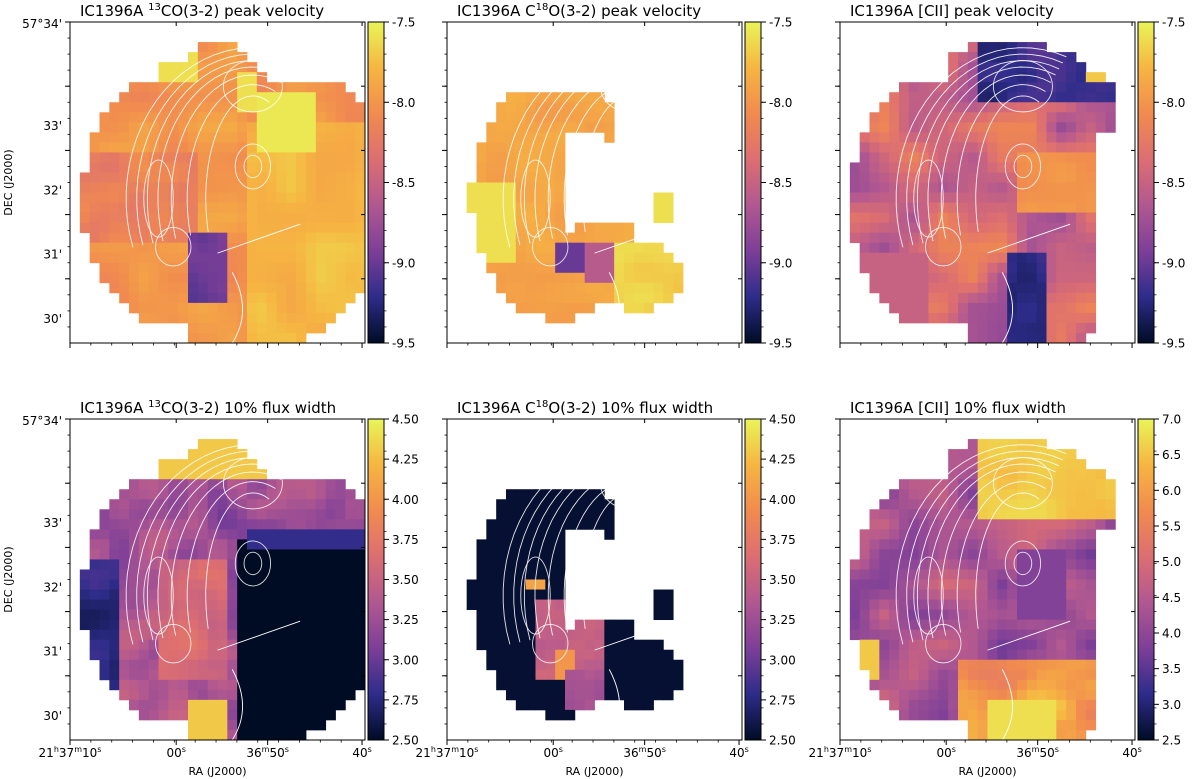 This screenshot has width=1200, height=779. I want to click on contour-loop, so click(943, 246).